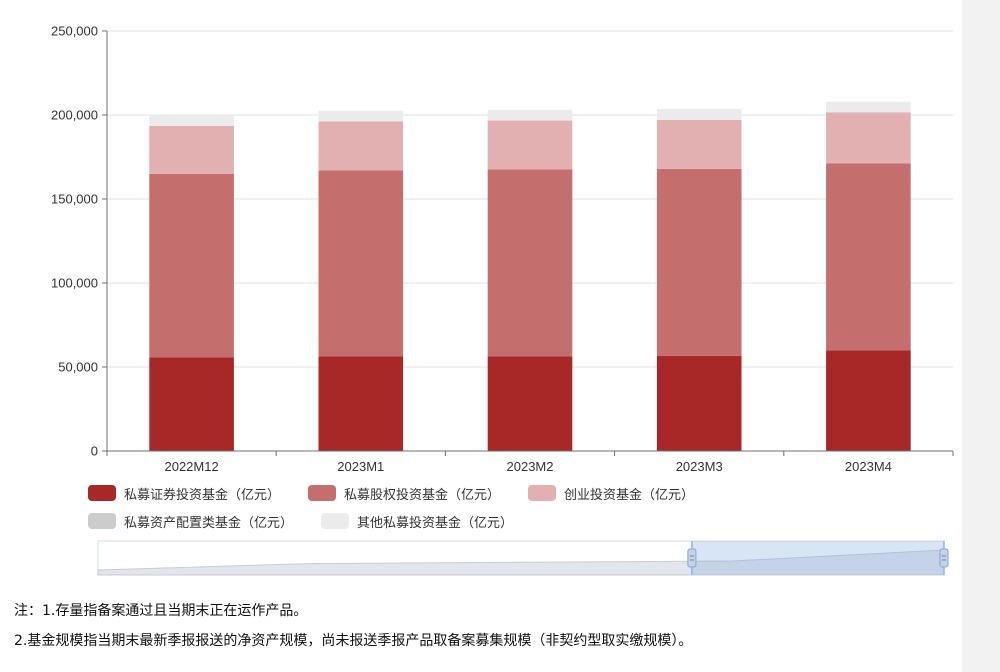 Image resolution: width=1000 pixels, height=672 pixels. I want to click on legend-item: 私募证券投资基金（亿元）, so click(184, 493).